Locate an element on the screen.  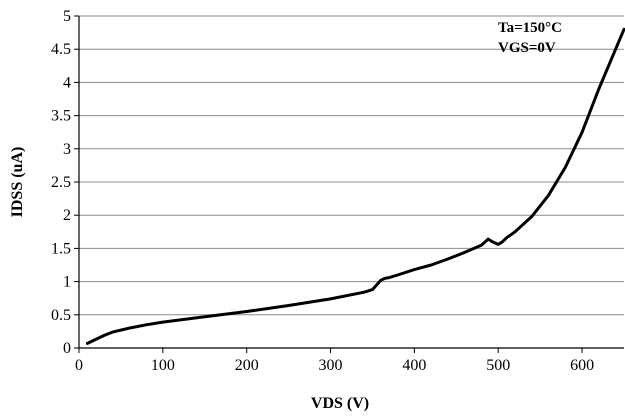
y-axis-ticks: 0 0.5 1 1.5 2 2.5 3 3.5 4 4.5 5 is located at coordinates (65, 182).